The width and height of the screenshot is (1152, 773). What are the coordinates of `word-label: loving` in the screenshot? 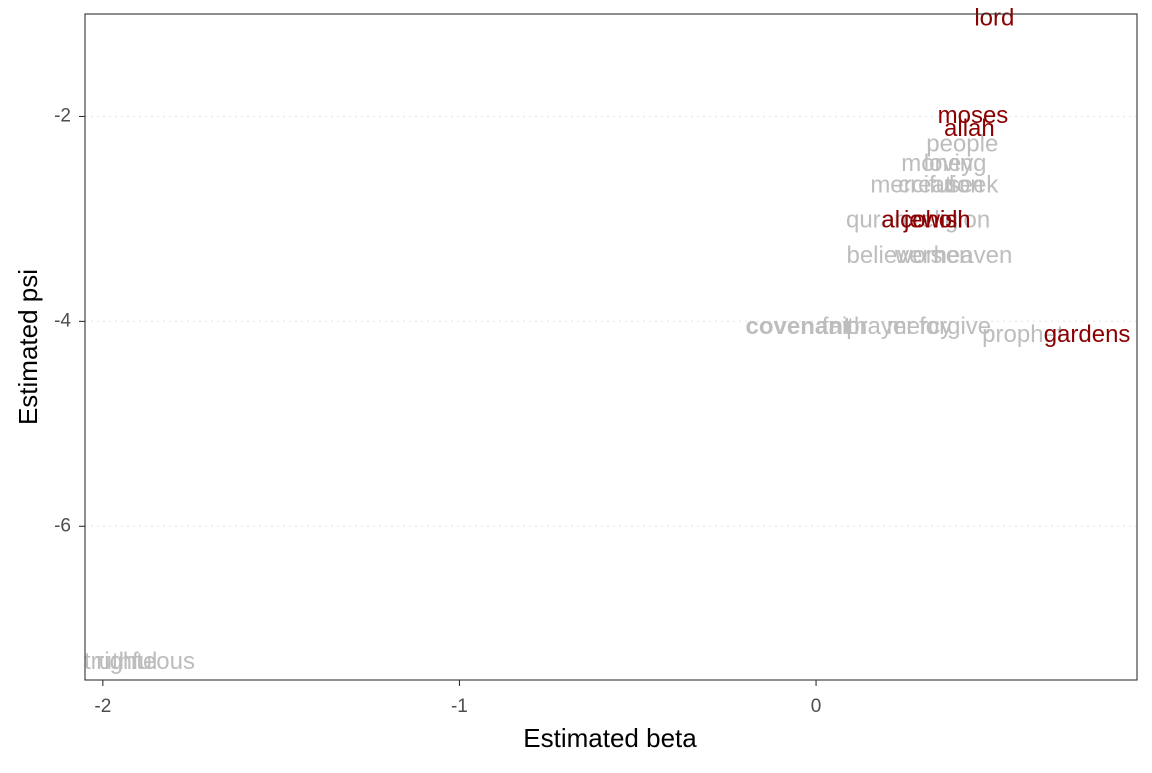 It's located at (955, 163).